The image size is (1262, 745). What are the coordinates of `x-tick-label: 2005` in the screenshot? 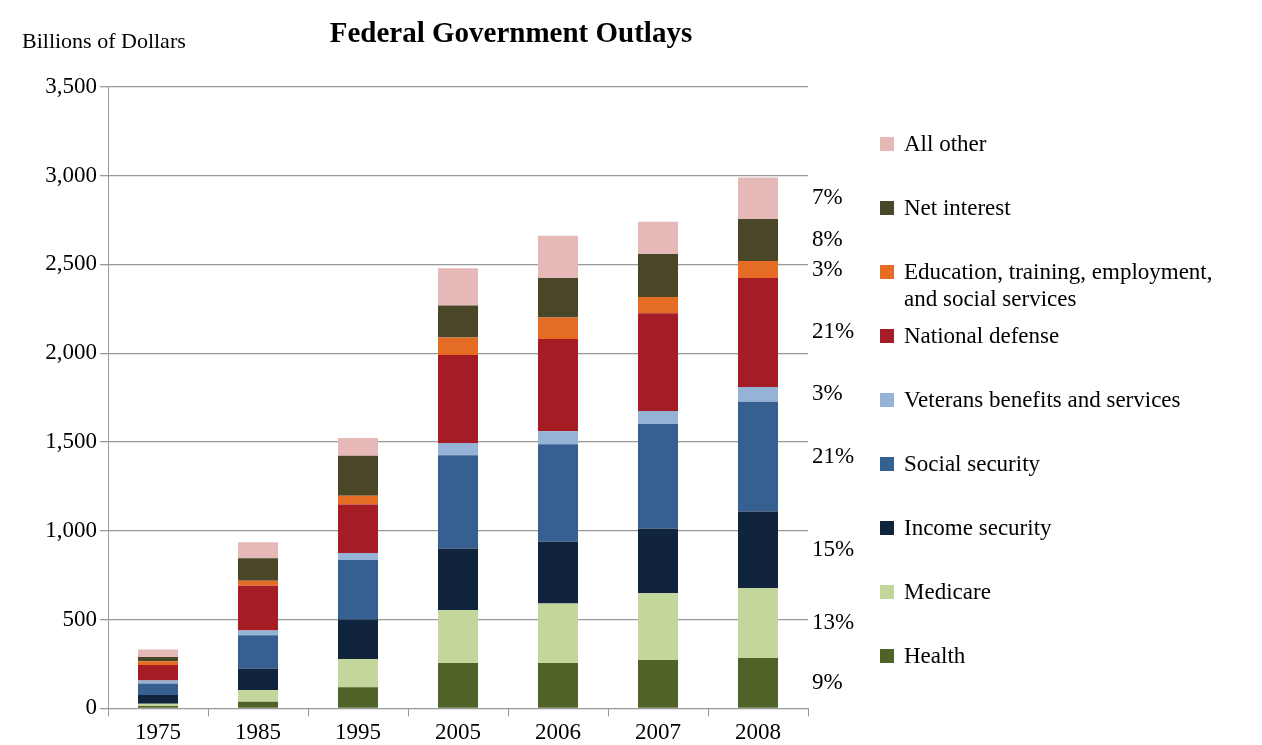 It's located at (458, 732).